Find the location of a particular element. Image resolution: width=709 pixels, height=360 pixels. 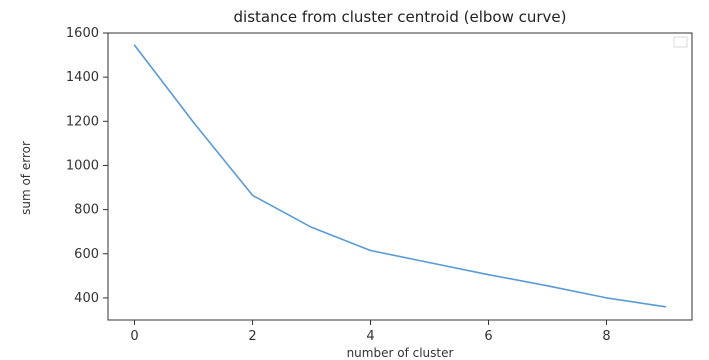

y-tick-label: 1200 is located at coordinates (82, 121).